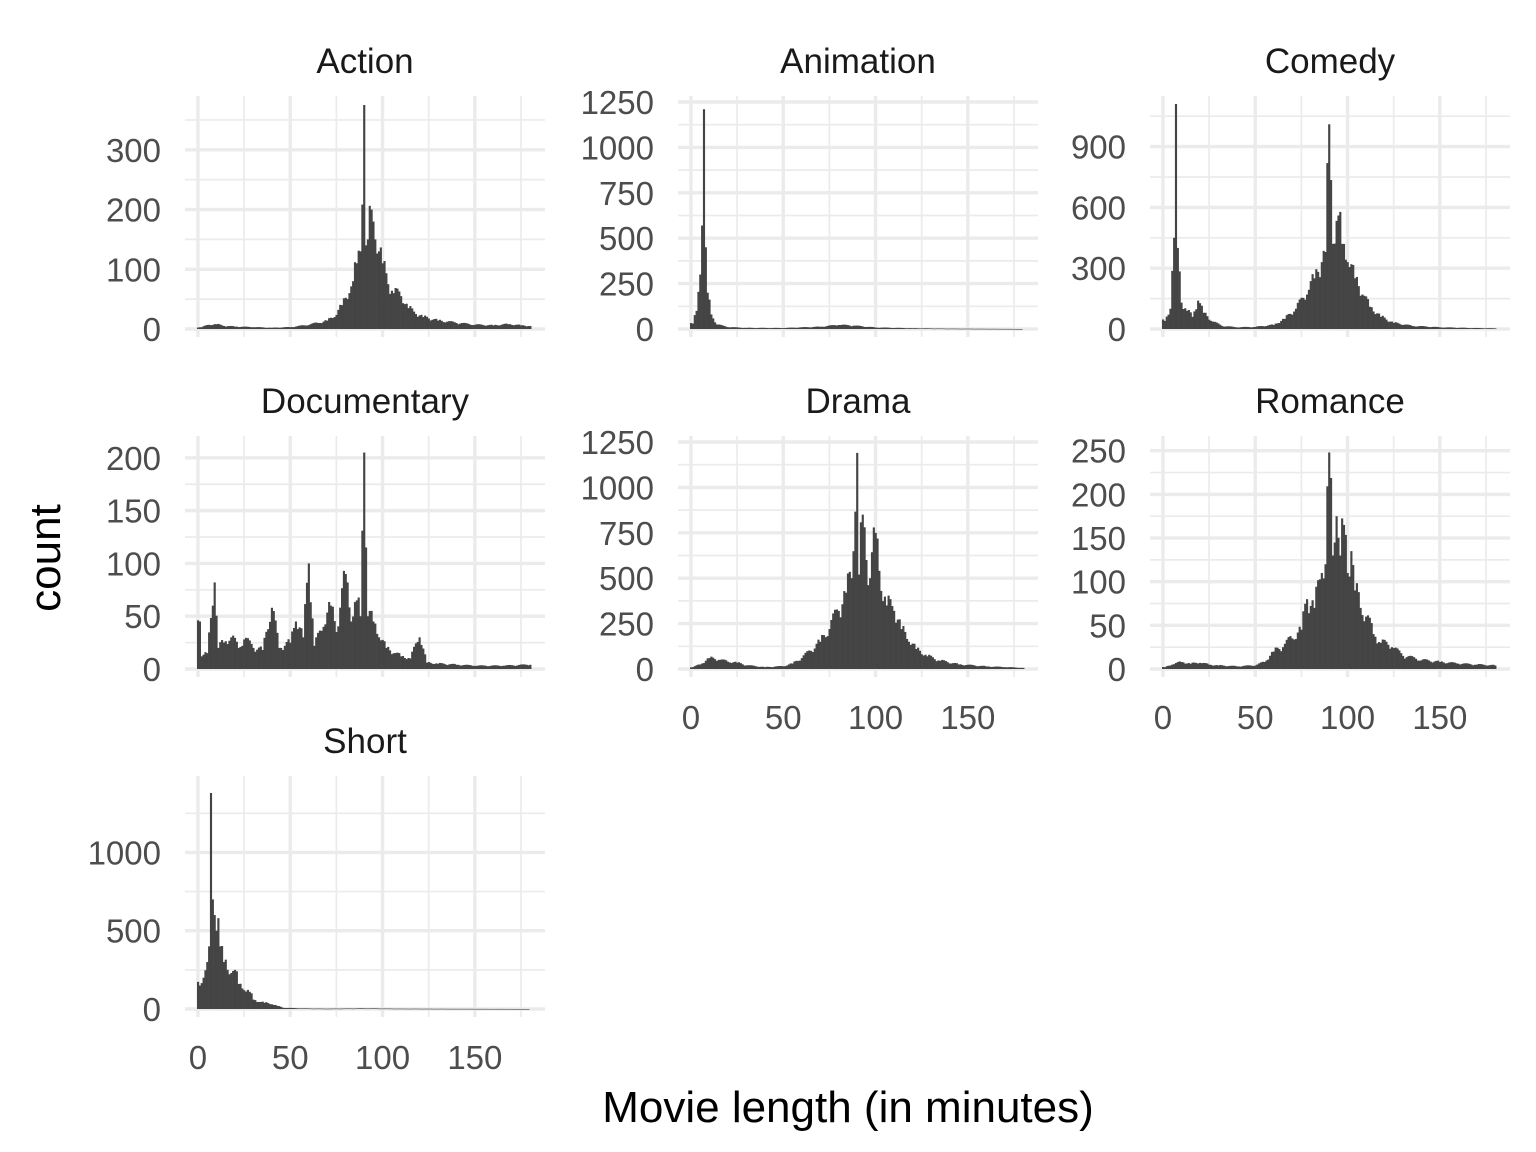  Describe the element at coordinates (152, 329) in the screenshot. I see `y-tick-label: 0` at that location.